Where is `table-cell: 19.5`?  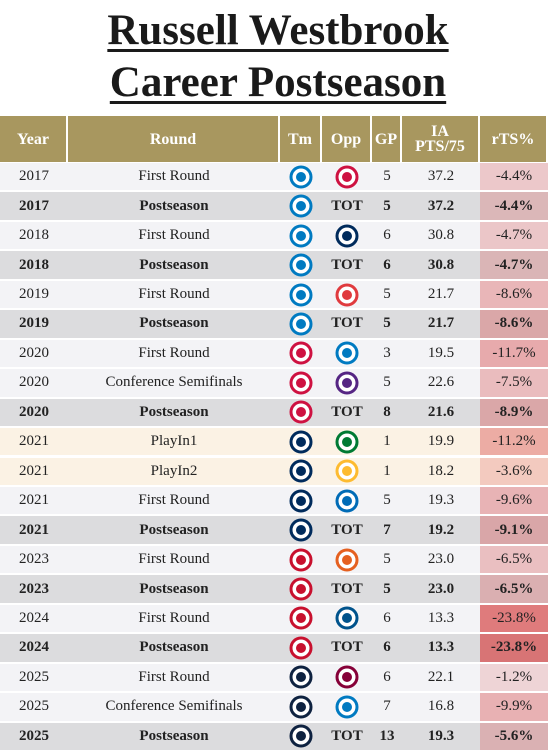 table-cell: 19.5 is located at coordinates (441, 352).